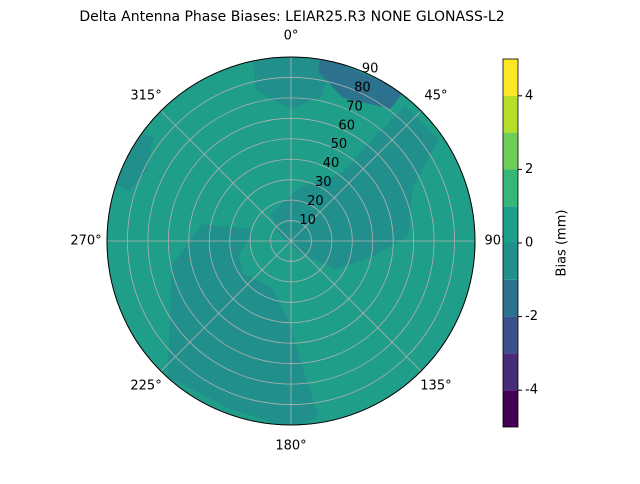 The image size is (640, 484). I want to click on colorbar: -4 -2 0 2 4 Bias (mm), so click(536, 243).